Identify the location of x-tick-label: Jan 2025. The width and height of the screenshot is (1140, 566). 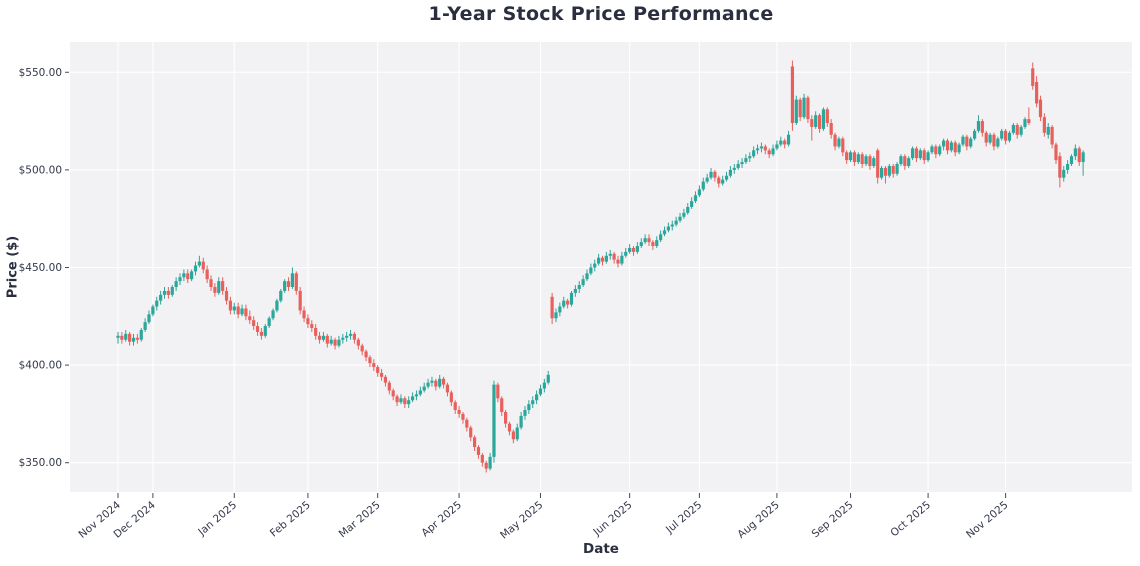
(217, 519).